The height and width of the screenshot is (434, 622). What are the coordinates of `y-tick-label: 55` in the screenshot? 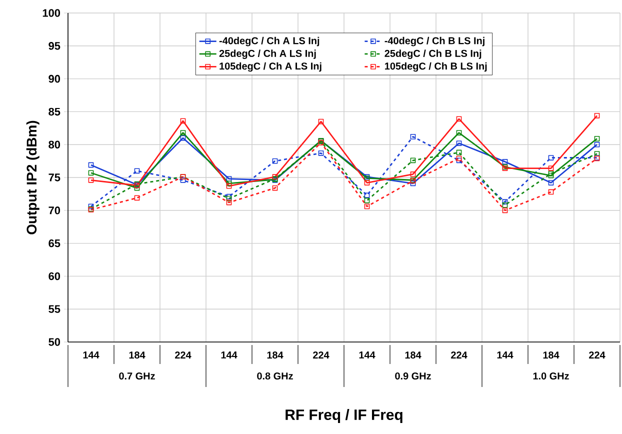 It's located at (54, 309).